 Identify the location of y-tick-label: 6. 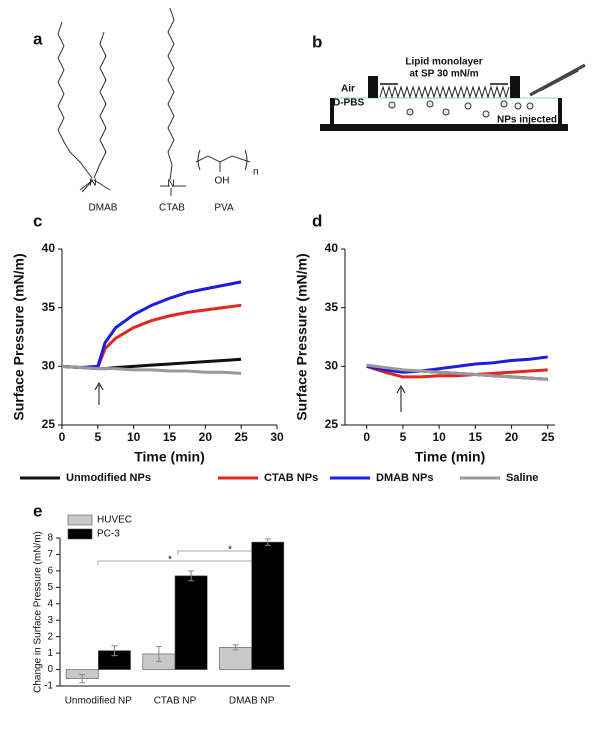
(50, 571).